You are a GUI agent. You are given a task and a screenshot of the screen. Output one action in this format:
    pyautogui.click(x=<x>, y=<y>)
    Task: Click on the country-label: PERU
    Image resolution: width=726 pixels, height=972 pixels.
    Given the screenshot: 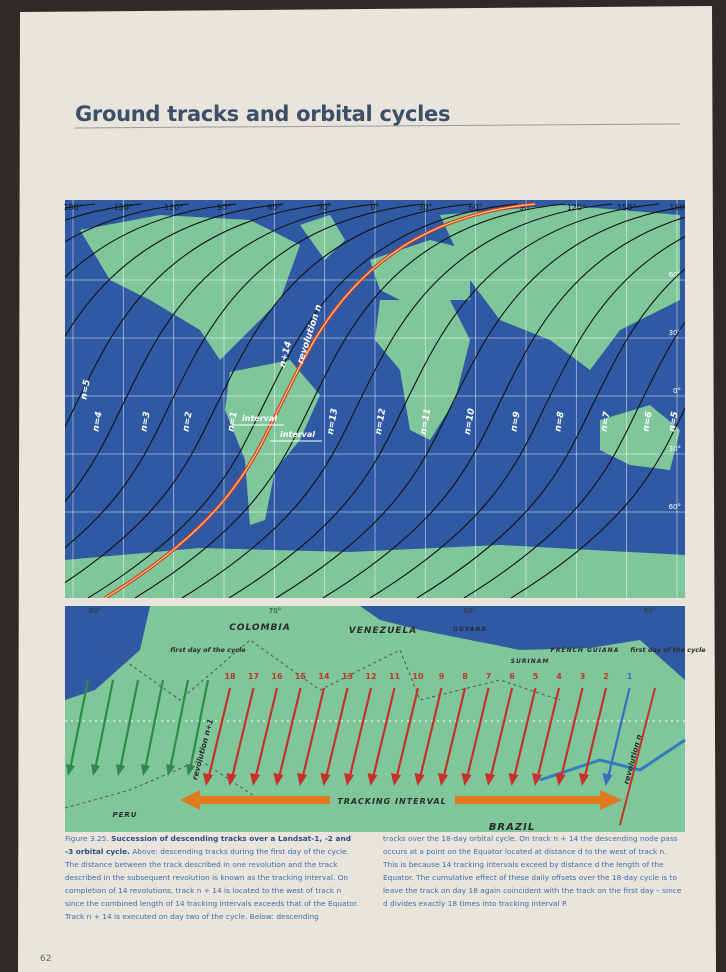 What is the action you would take?
    pyautogui.click(x=125, y=815)
    